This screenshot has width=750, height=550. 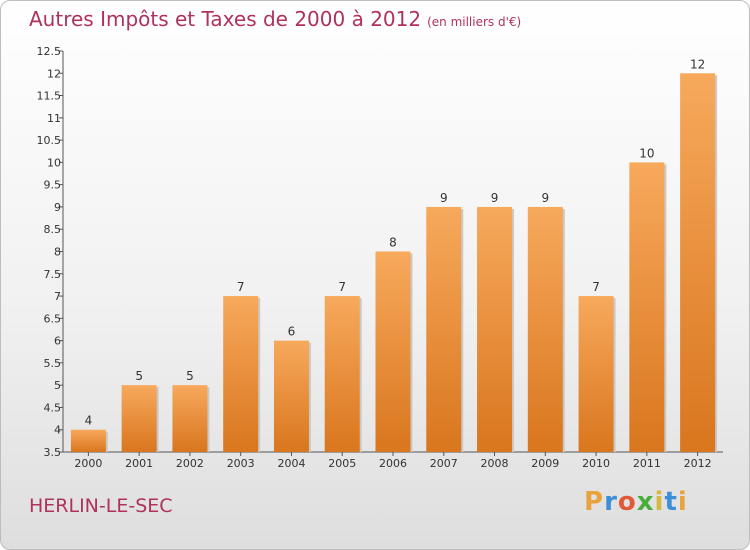 What do you see at coordinates (49, 96) in the screenshot?
I see `y-tick-label: 11.5` at bounding box center [49, 96].